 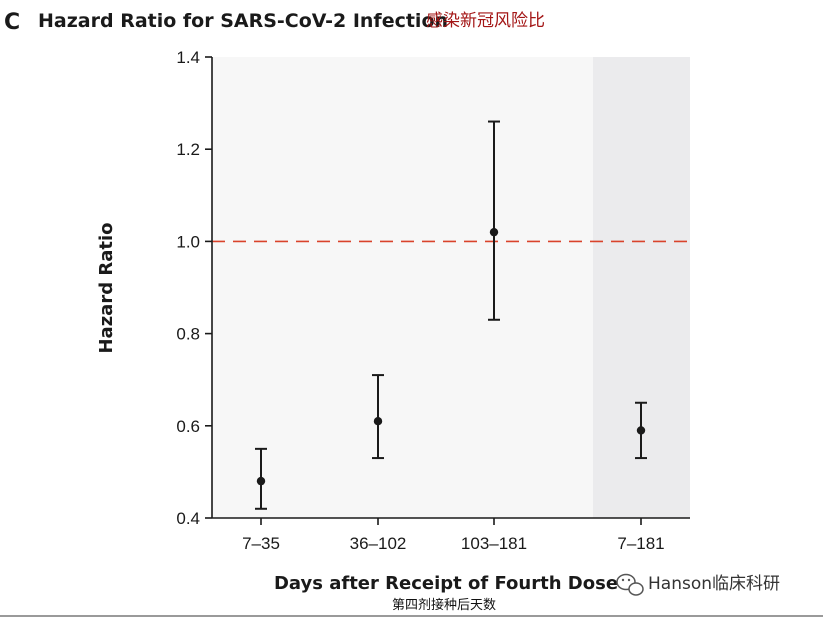 I want to click on x-tick-label: 103–181, so click(x=494, y=543).